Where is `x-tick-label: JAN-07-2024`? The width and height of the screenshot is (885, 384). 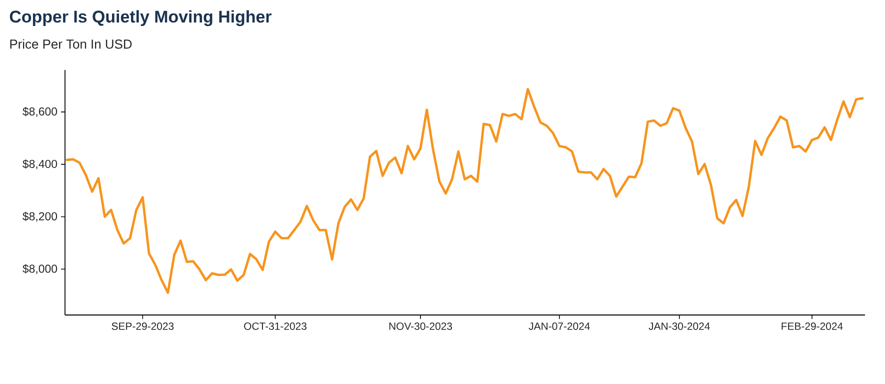 x-tick-label: JAN-07-2024 is located at coordinates (559, 326).